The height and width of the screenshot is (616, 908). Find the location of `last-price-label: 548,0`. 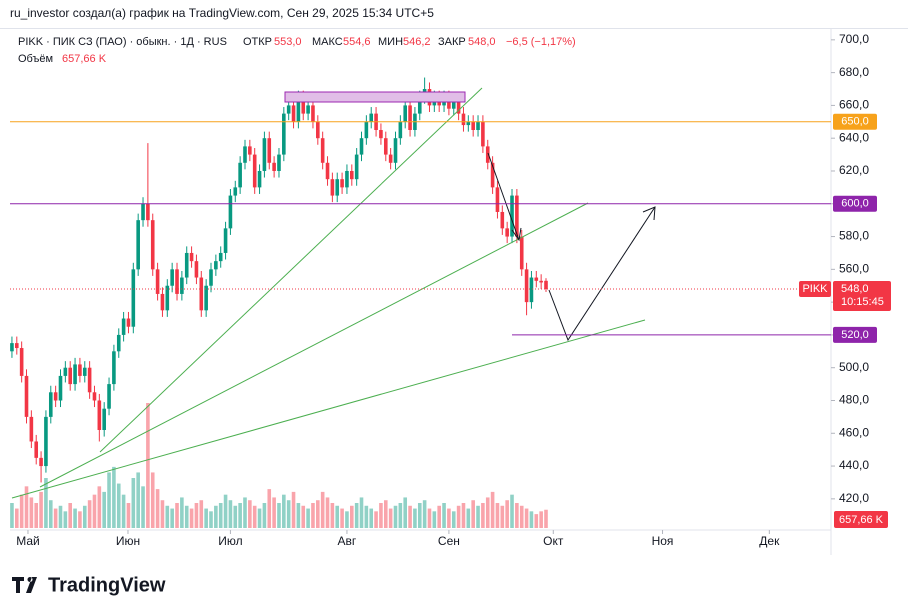

last-price-label: 548,0 is located at coordinates (855, 289).